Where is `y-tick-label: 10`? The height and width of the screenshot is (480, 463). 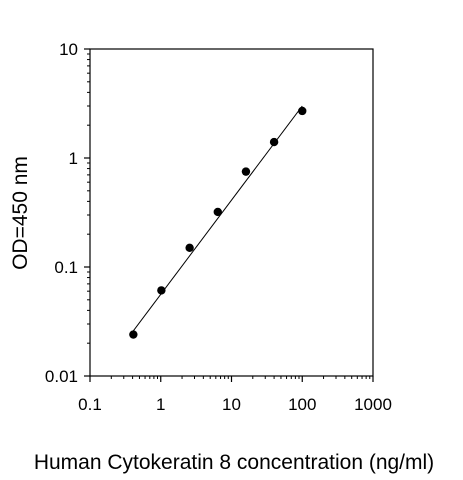
y-tick-label: 10 is located at coordinates (68, 49).